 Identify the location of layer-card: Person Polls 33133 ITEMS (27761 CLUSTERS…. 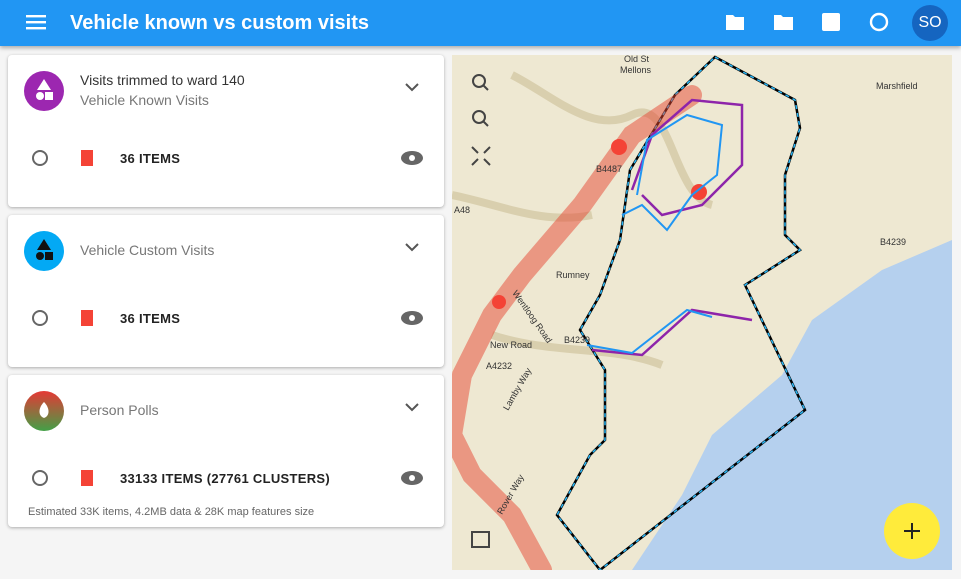
(226, 451).